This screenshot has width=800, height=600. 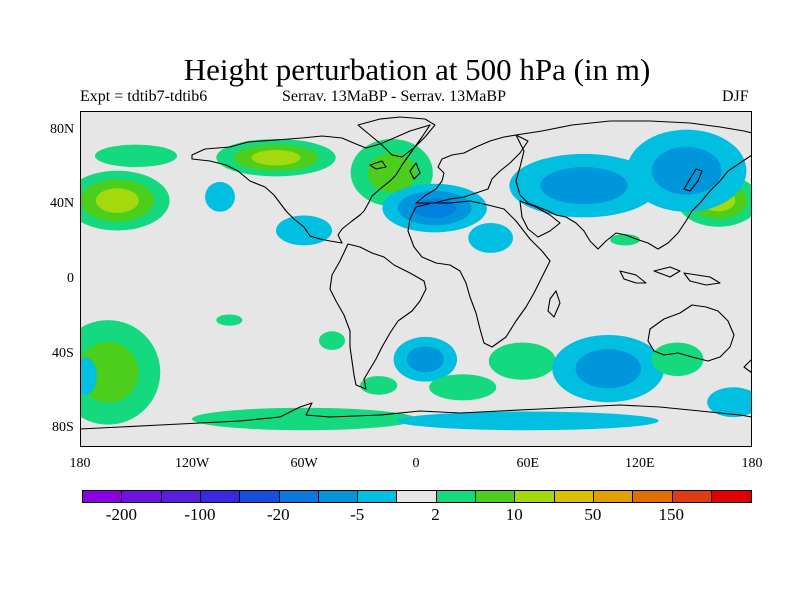 What do you see at coordinates (192, 463) in the screenshot?
I see `x-tick-label: 120W` at bounding box center [192, 463].